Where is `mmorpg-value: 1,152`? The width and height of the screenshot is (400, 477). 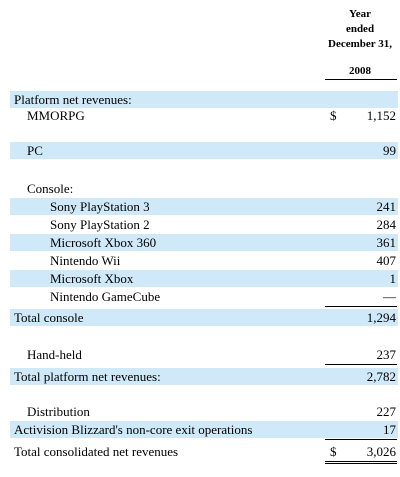 mmorpg-value: 1,152 is located at coordinates (381, 115).